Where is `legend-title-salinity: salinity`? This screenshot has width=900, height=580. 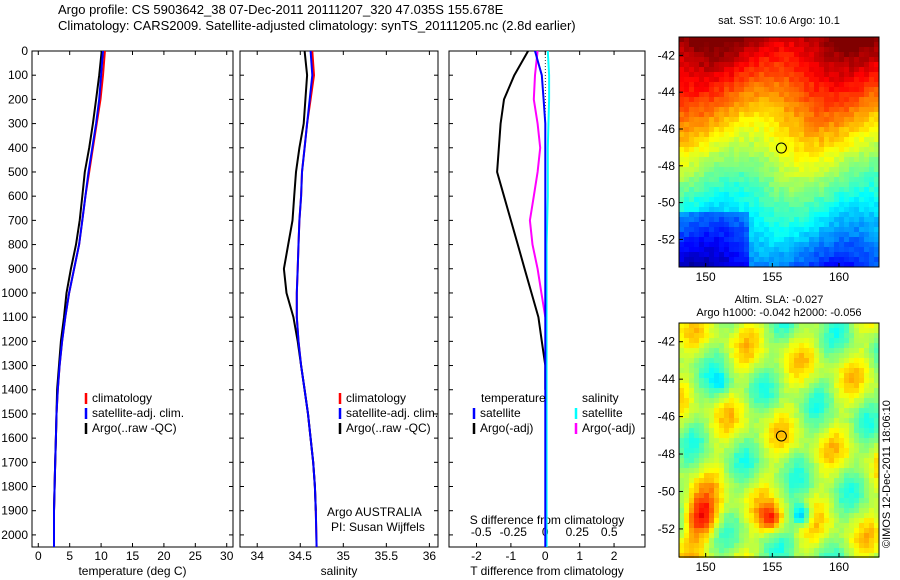 legend-title-salinity: salinity is located at coordinates (600, 398).